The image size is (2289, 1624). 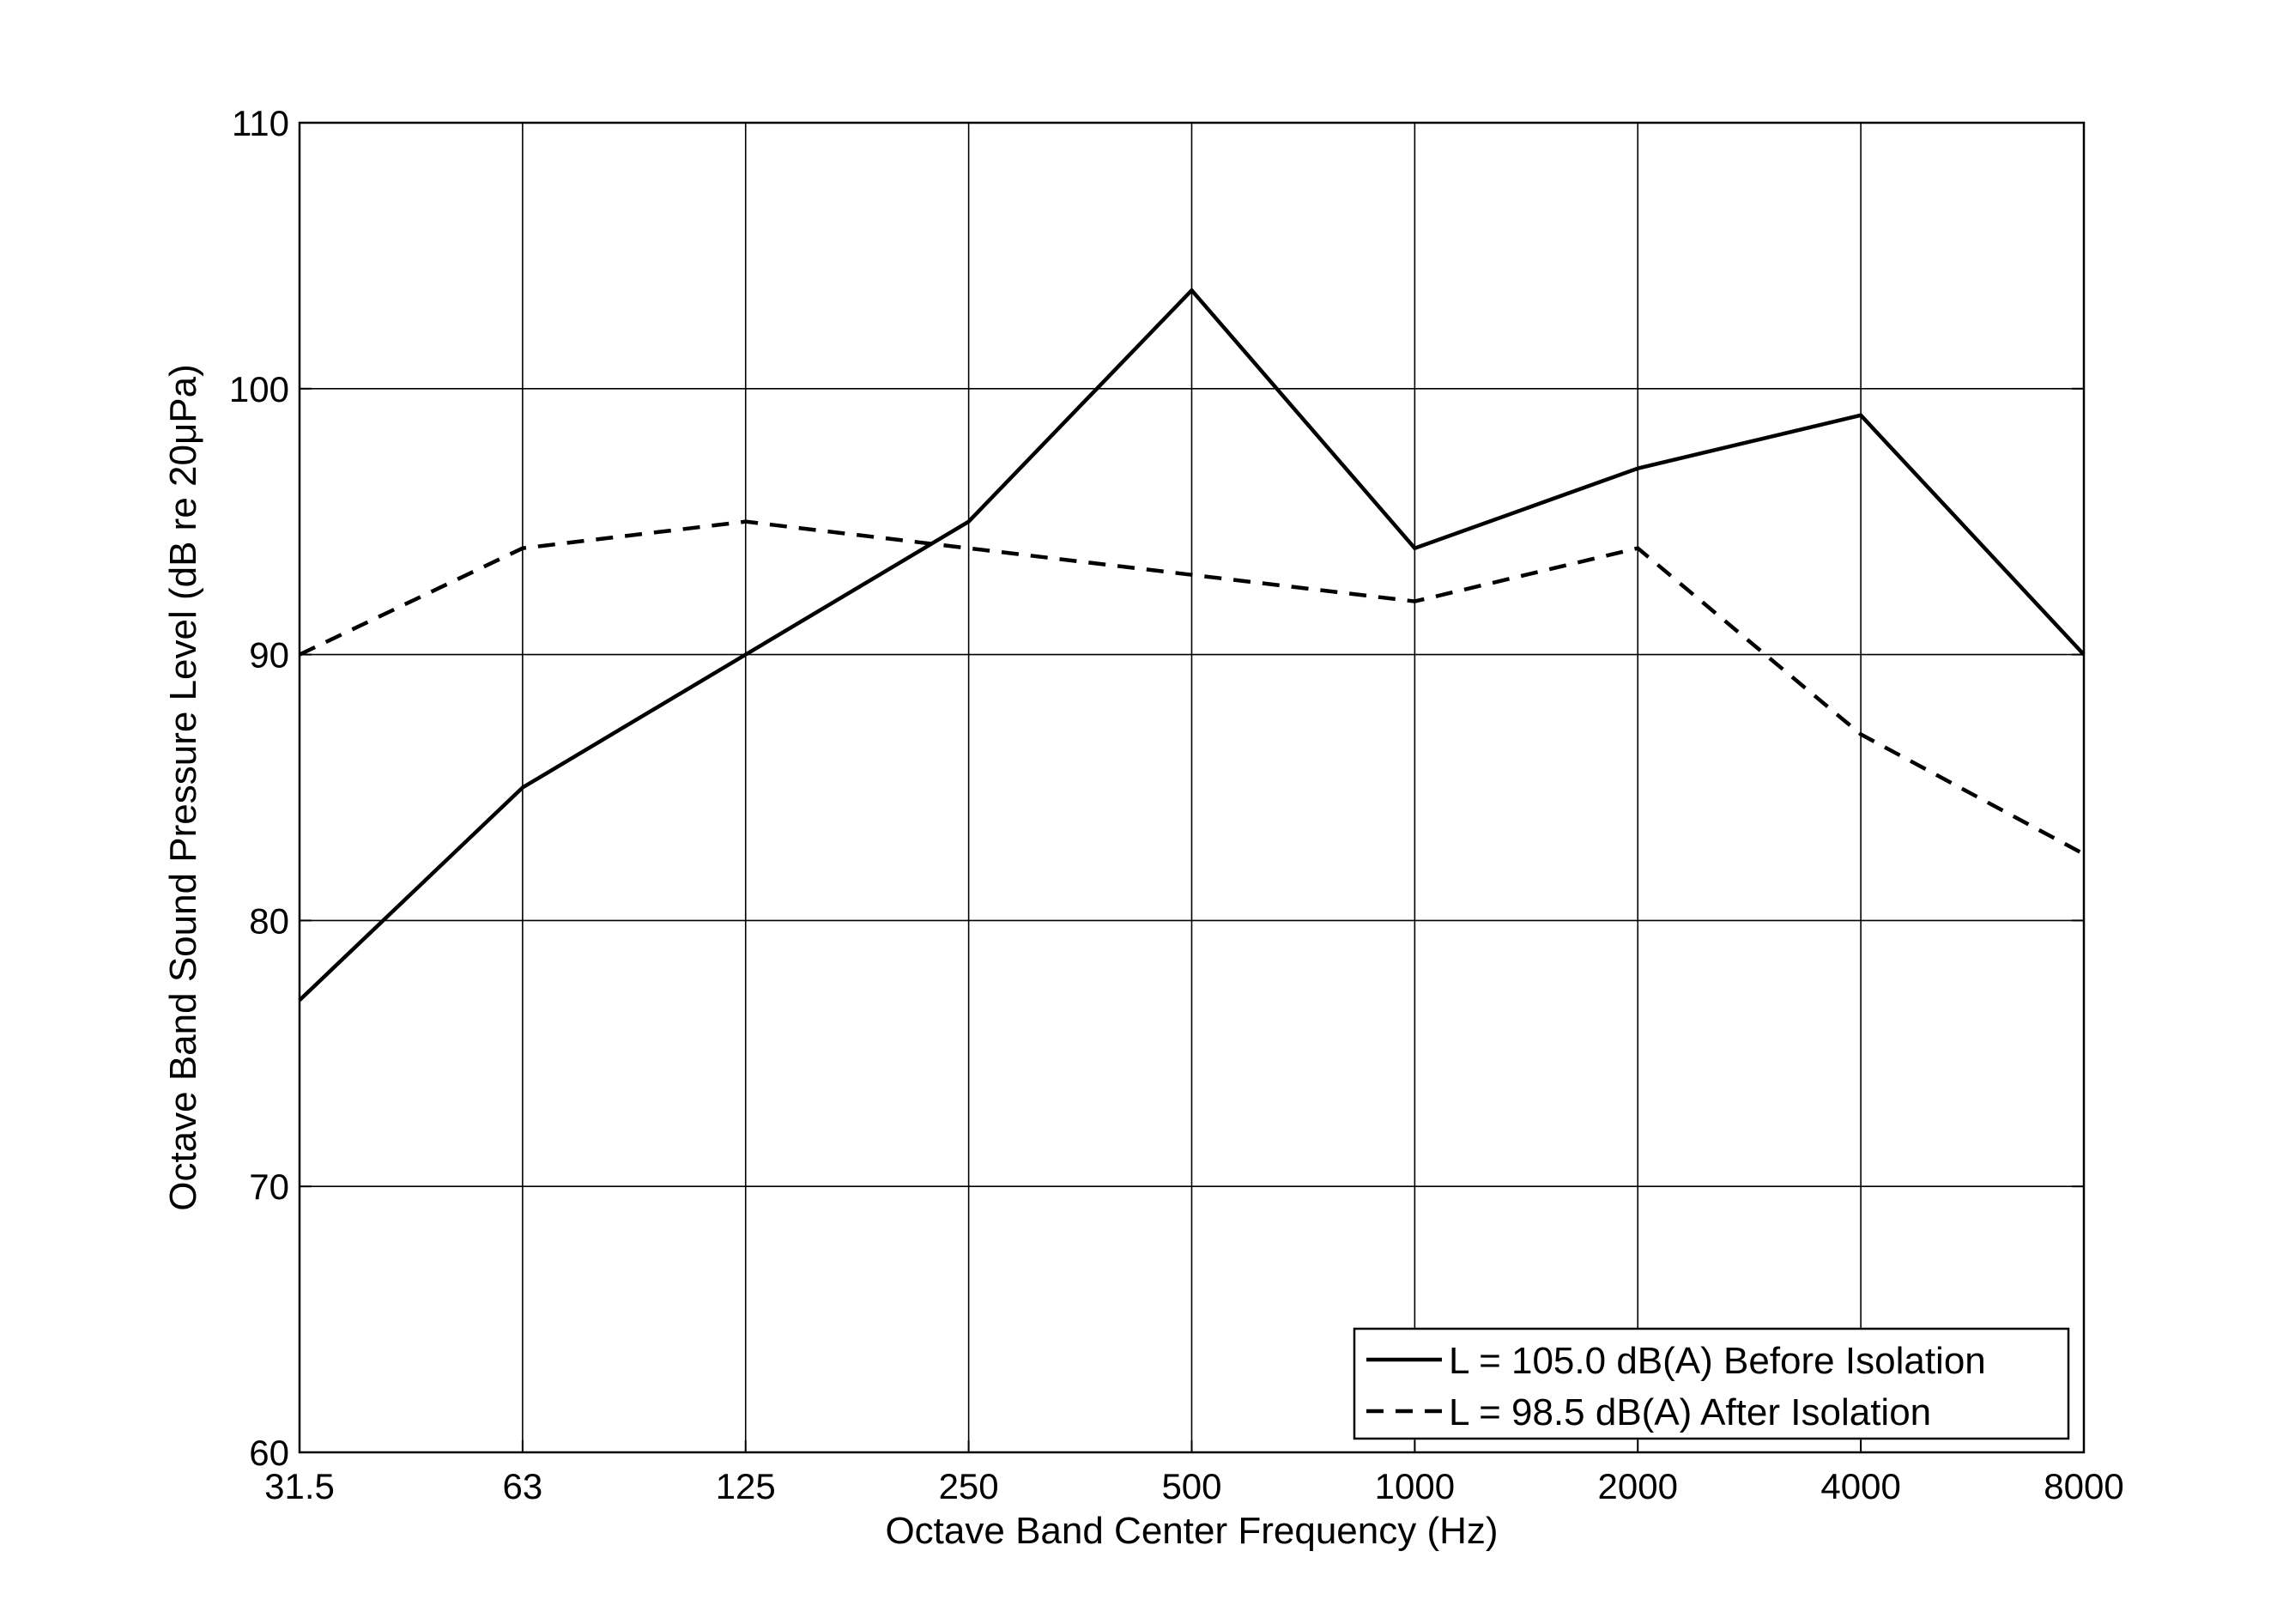 I want to click on x-tick-label: 500, so click(x=1191, y=1486).